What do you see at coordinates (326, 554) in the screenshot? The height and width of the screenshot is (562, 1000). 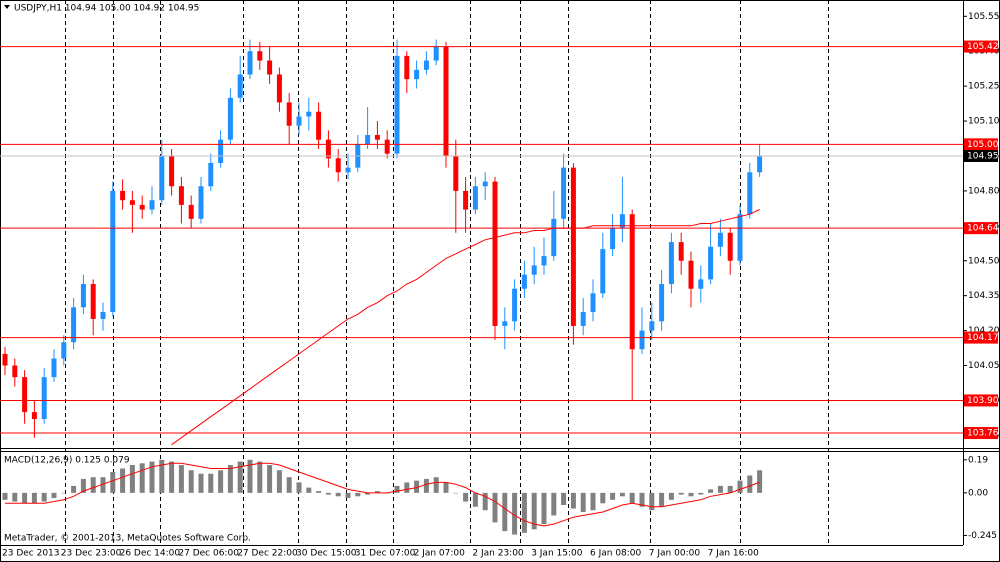 I see `x-tick-label: 30 Dec 15:00` at bounding box center [326, 554].